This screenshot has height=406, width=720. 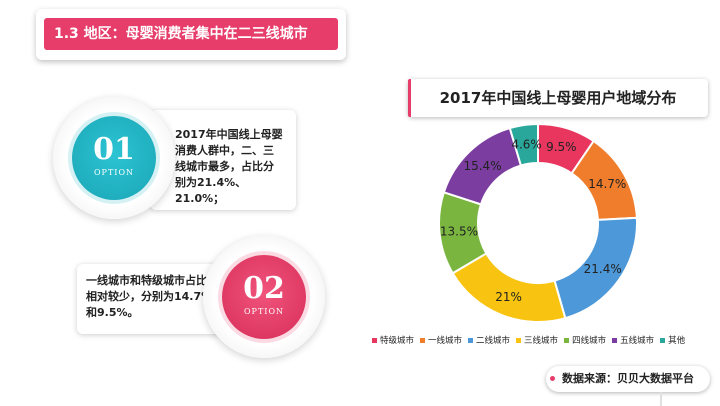 What do you see at coordinates (459, 232) in the screenshot?
I see `slice-label: 13.5%` at bounding box center [459, 232].